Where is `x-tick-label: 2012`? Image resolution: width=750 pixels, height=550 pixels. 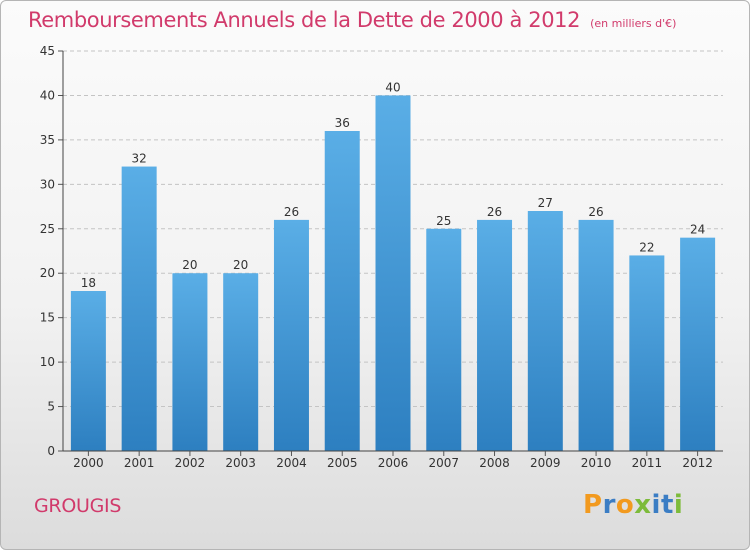 x-tick-label: 2012 is located at coordinates (697, 463).